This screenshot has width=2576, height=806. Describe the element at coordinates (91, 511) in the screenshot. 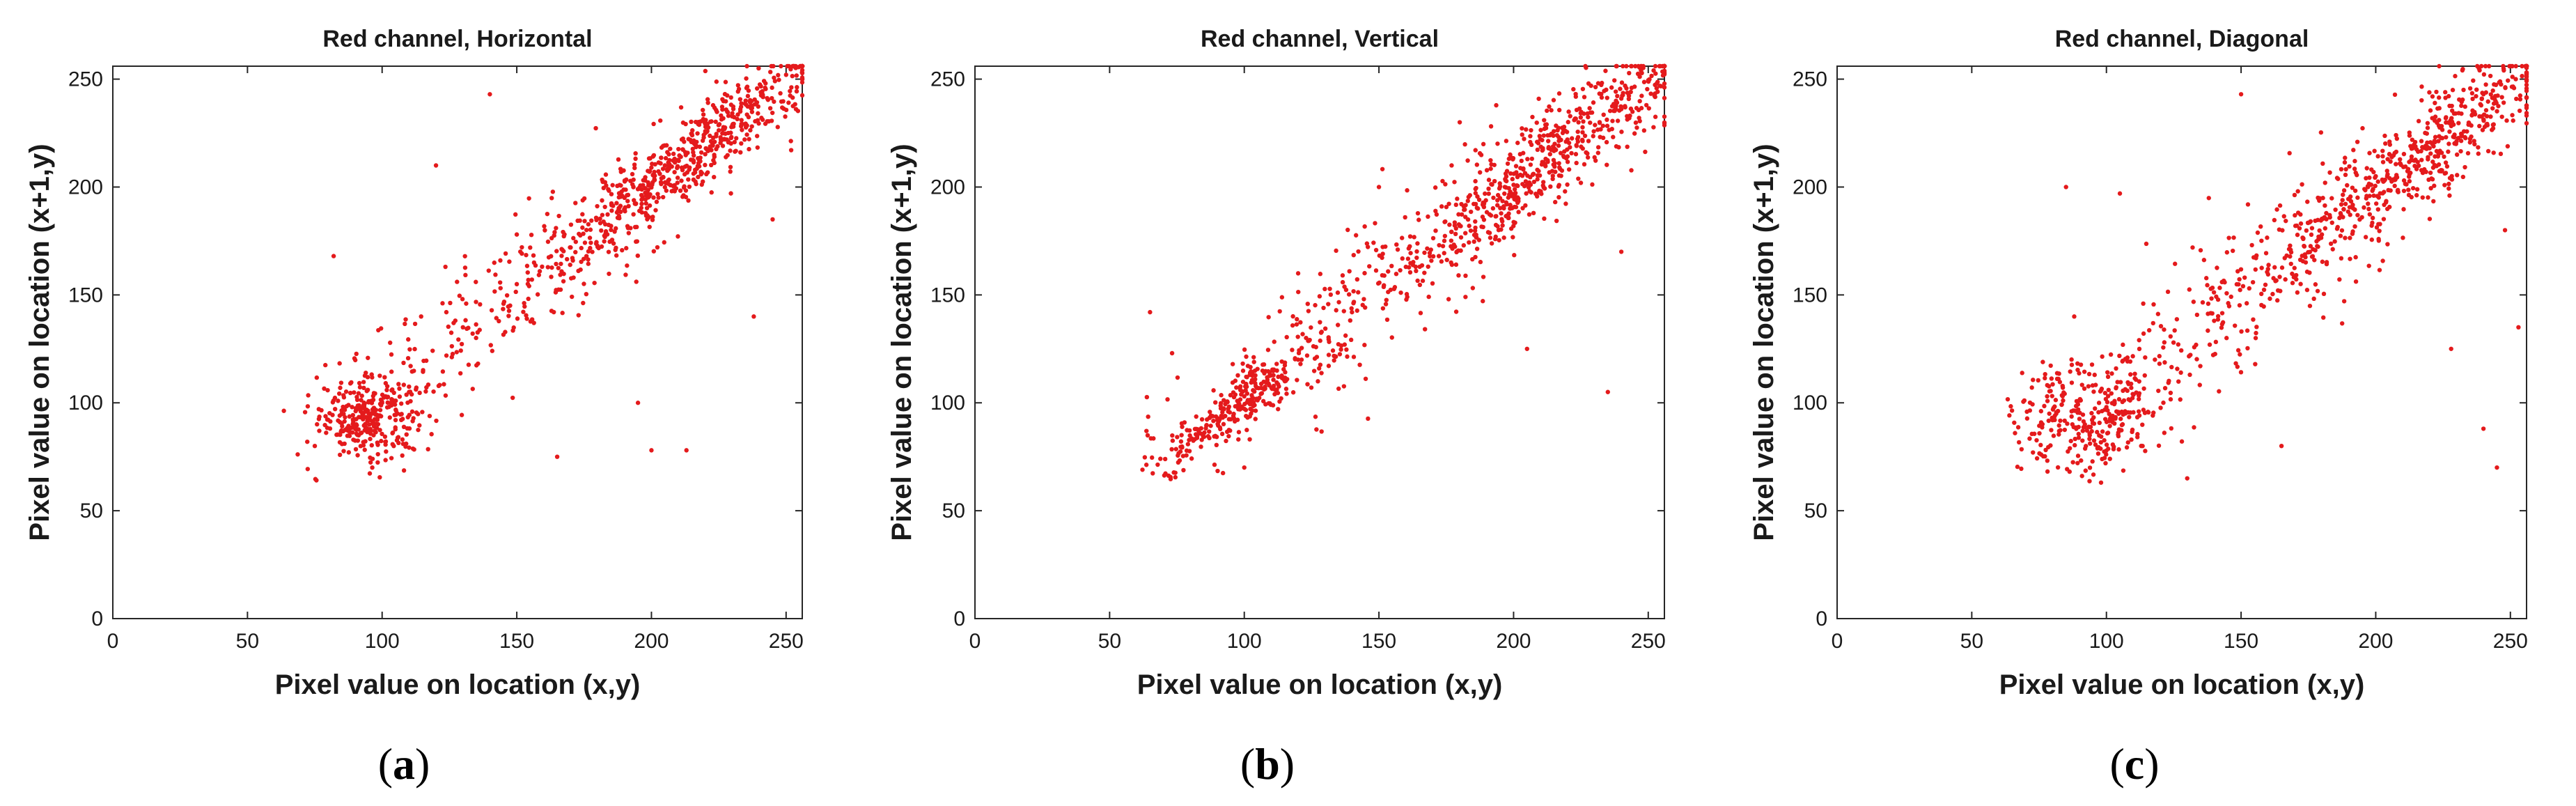

I see `y-tick-label: 50` at that location.